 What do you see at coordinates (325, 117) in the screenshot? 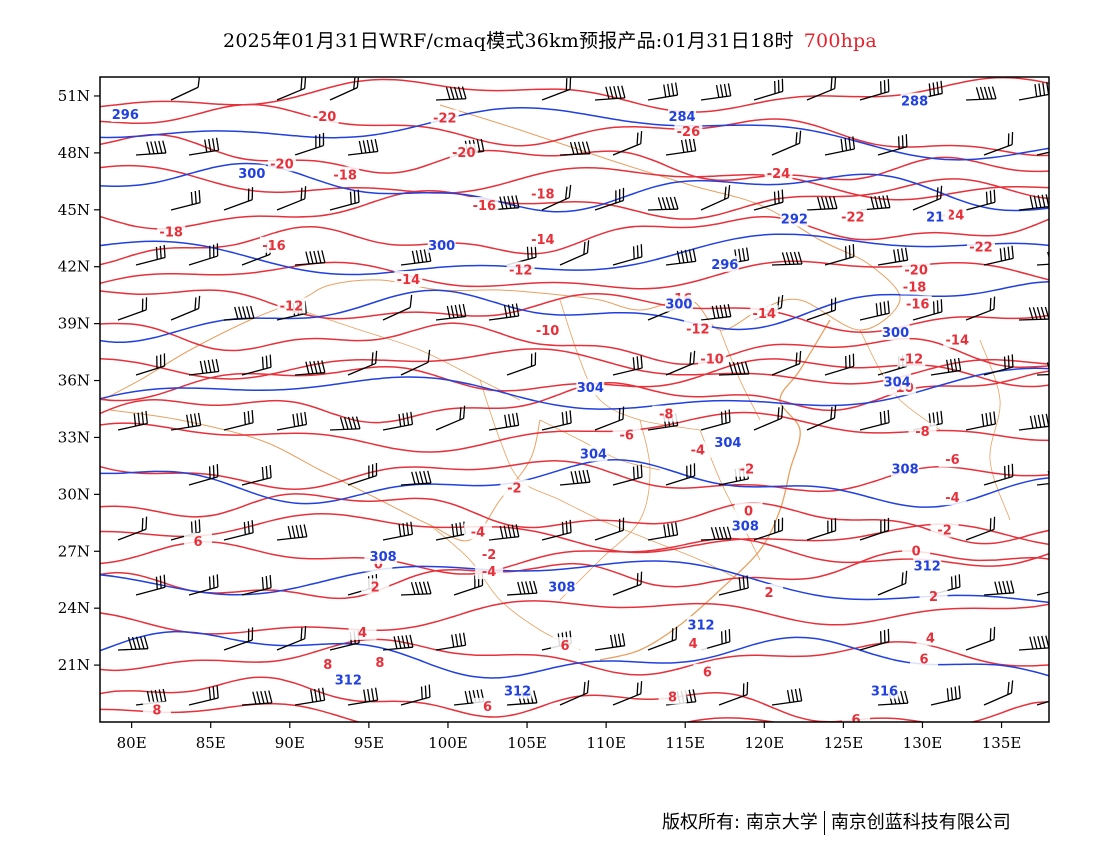
I see `temperature-label: -20` at bounding box center [325, 117].